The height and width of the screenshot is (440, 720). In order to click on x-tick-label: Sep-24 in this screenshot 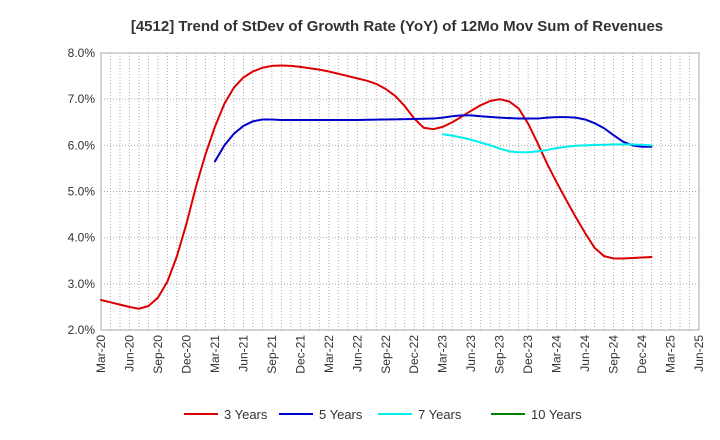, I will do `click(614, 354)`.